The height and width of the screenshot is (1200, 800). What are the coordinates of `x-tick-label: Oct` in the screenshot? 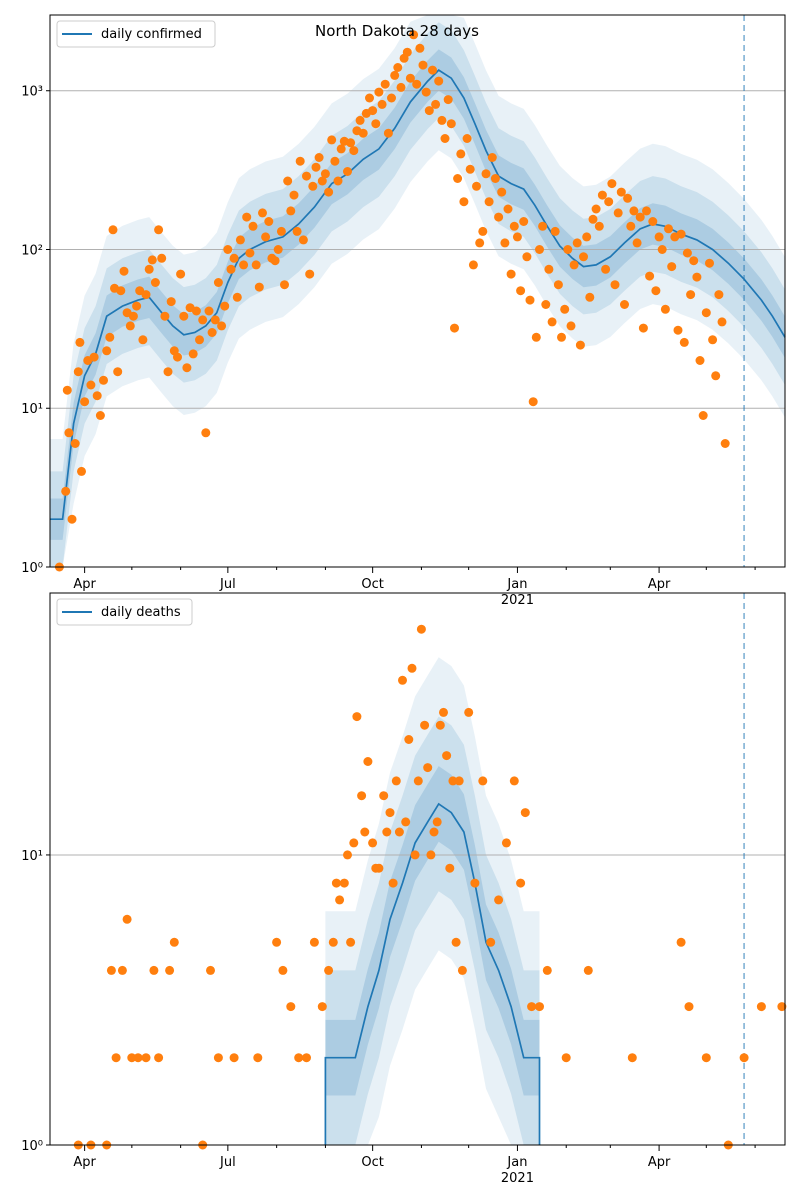 It's located at (372, 1162).